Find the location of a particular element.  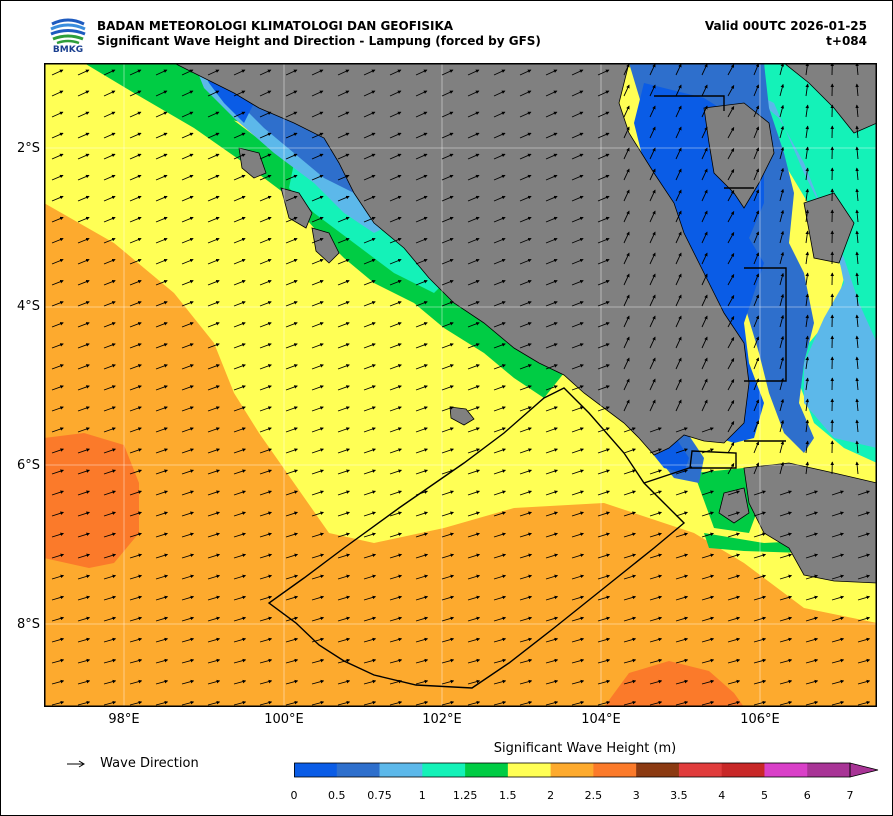

land-enggano is located at coordinates (462, 416).